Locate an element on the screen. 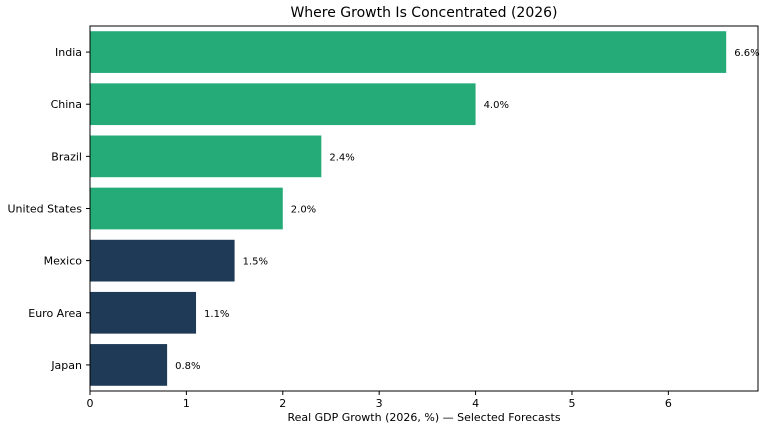 The height and width of the screenshot is (428, 768). x-tick-label: 0 is located at coordinates (90, 403).